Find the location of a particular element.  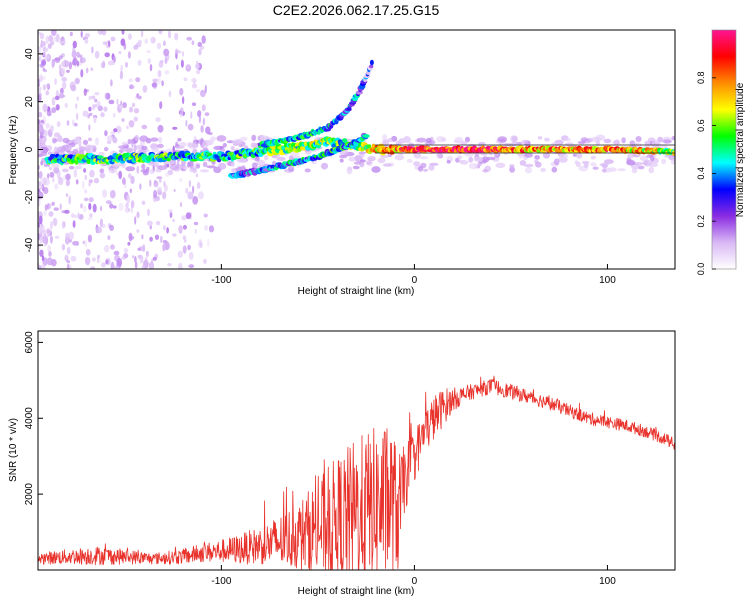

x-tick-label: 100 is located at coordinates (607, 581).